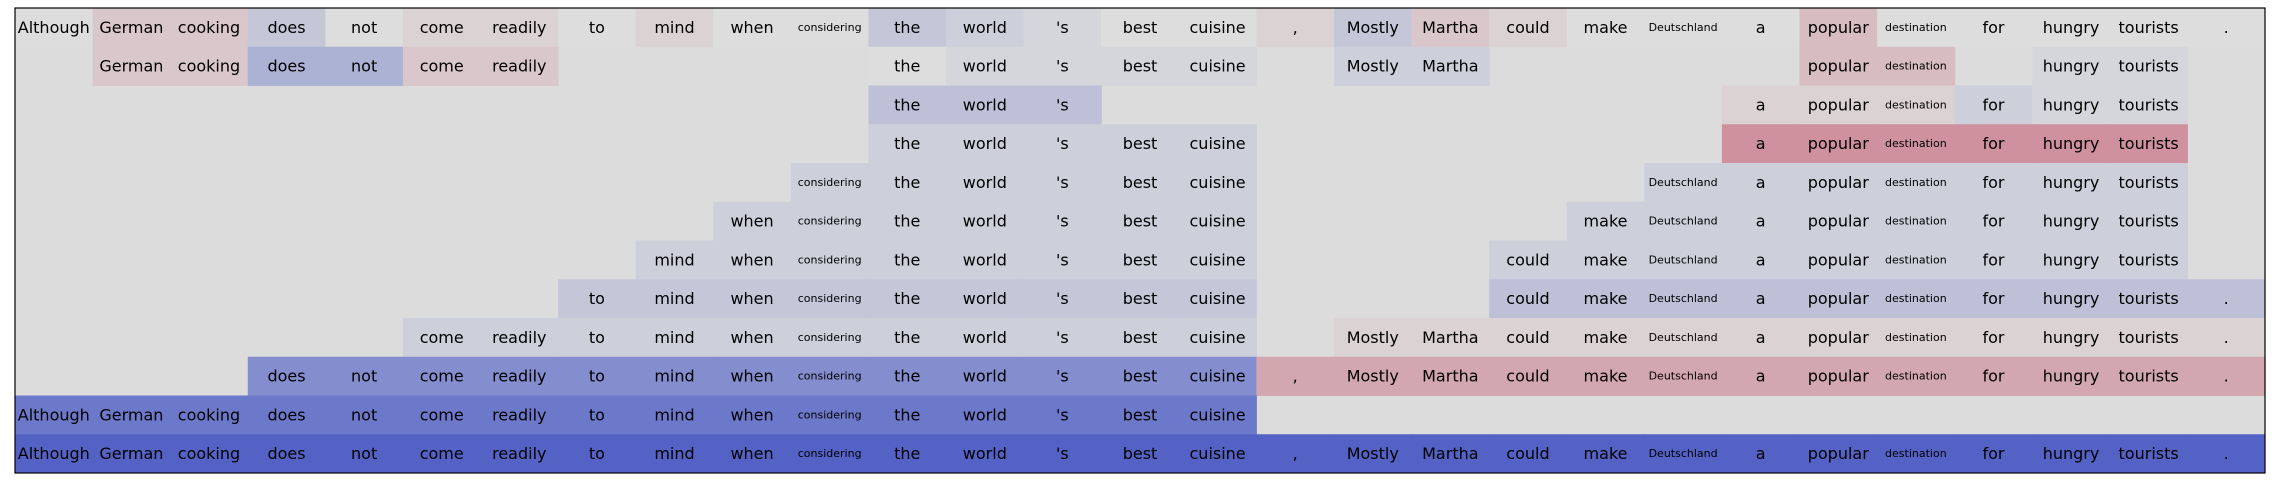 This screenshot has height=489, width=2272. Describe the element at coordinates (364, 453) in the screenshot. I see `token-label: not` at that location.